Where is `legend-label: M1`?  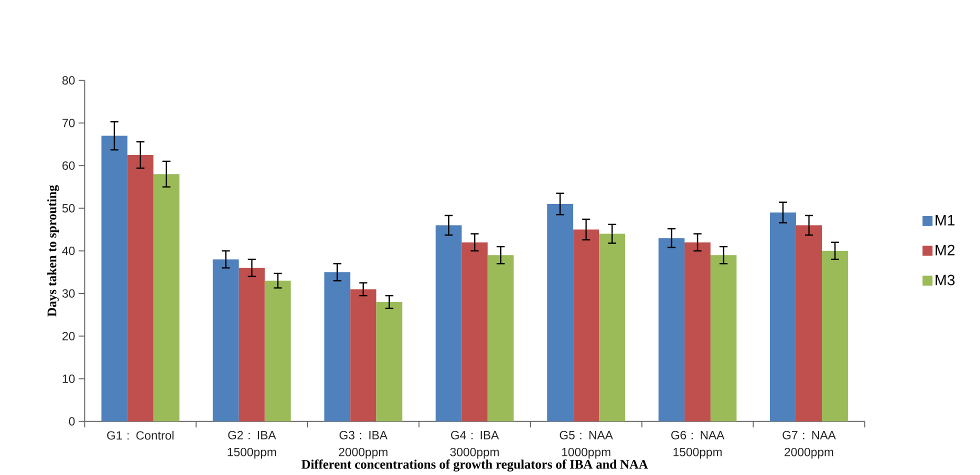 legend-label: M1 is located at coordinates (945, 220).